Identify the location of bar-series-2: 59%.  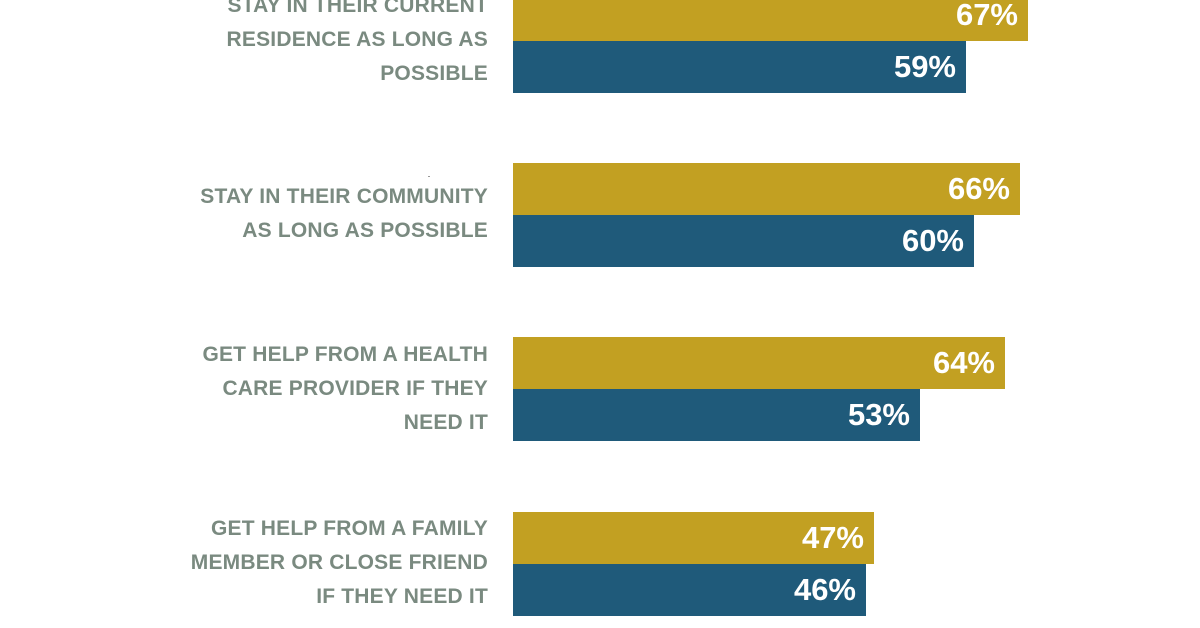
(739, 67).